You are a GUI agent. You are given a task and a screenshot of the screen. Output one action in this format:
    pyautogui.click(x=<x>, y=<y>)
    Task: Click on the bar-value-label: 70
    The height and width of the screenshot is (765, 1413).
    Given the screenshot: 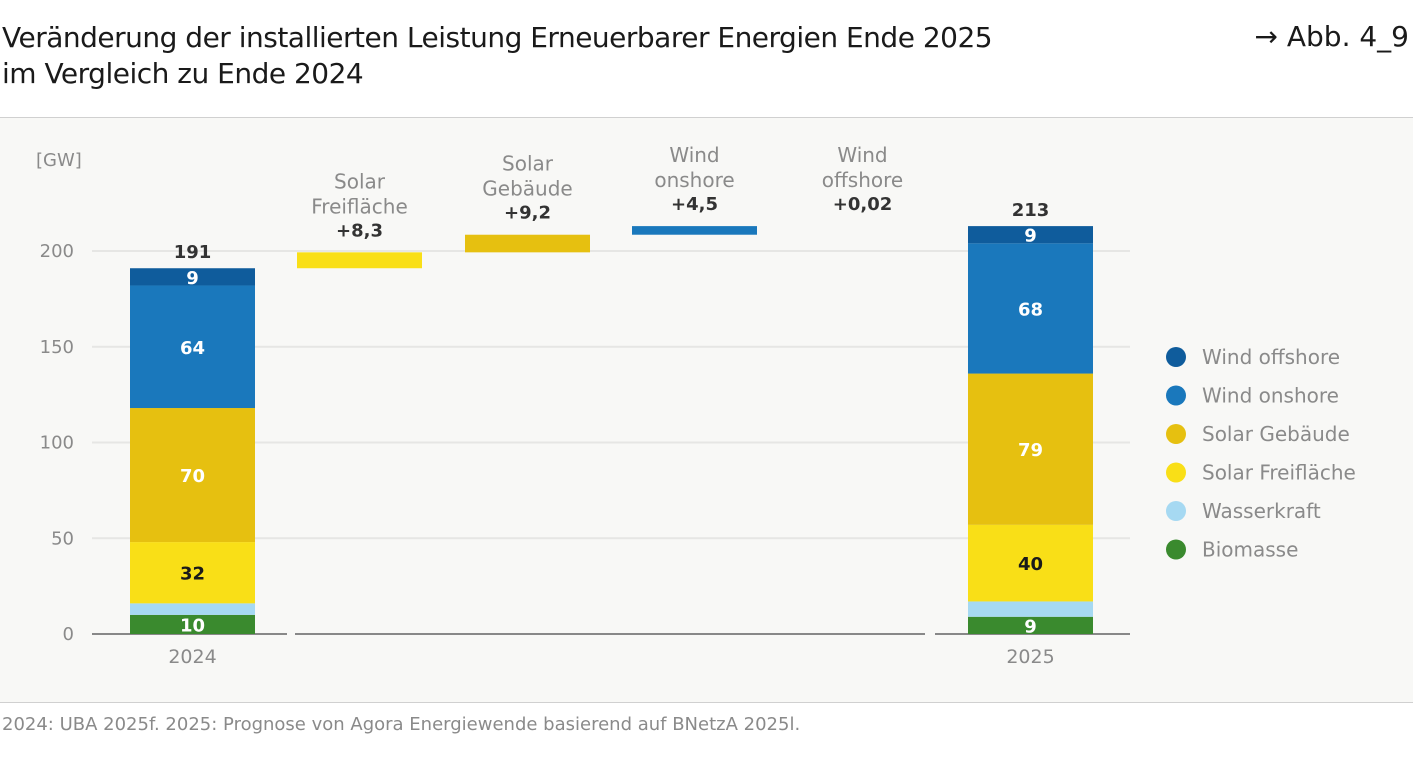 What is the action you would take?
    pyautogui.click(x=192, y=476)
    